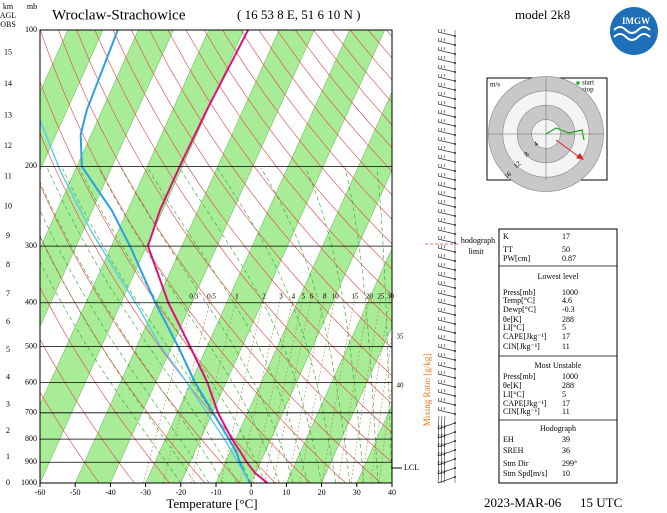 The width and height of the screenshot is (667, 513). I want to click on km-tick-label: 2, so click(8, 430).